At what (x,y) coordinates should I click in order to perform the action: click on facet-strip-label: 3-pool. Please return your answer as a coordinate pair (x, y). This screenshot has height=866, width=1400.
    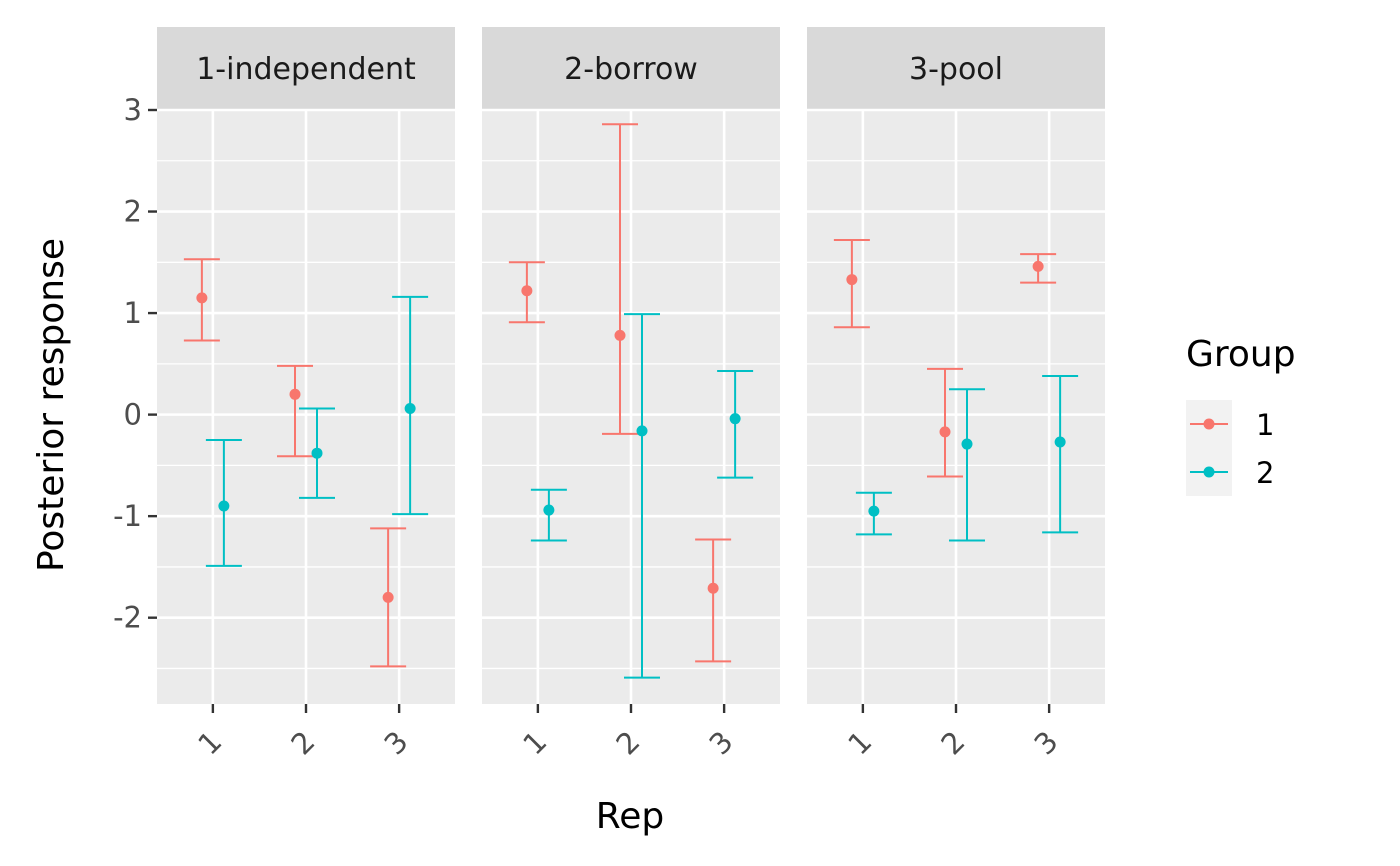
    Looking at the image, I should click on (956, 69).